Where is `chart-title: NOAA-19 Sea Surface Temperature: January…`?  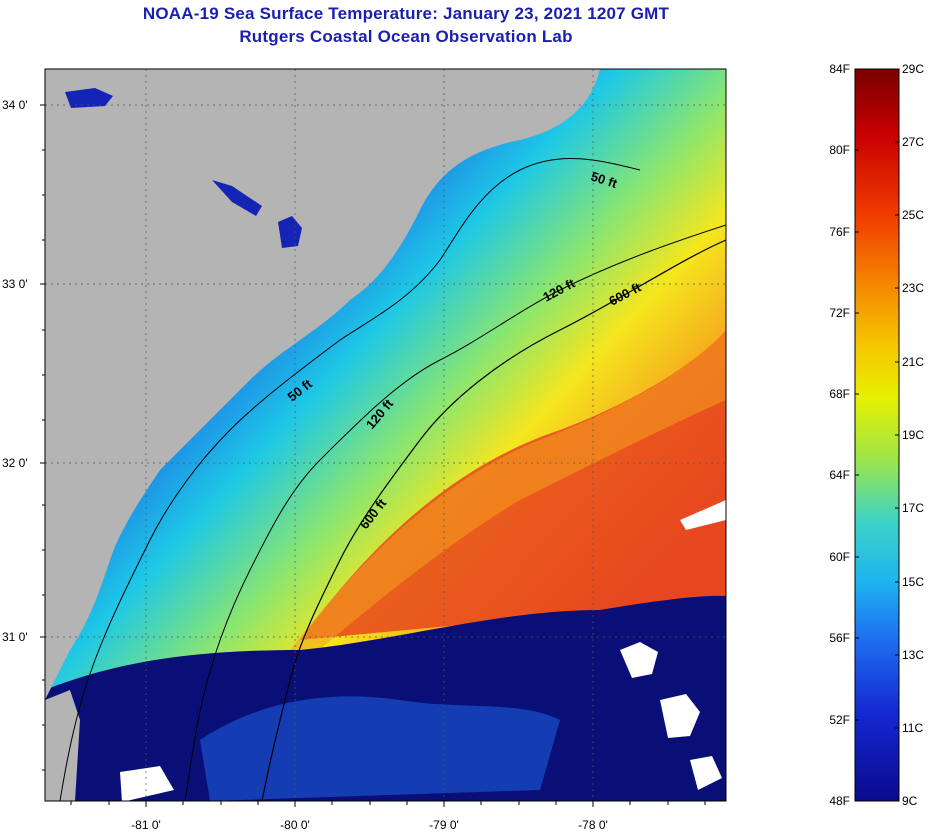 chart-title: NOAA-19 Sea Surface Temperature: January… is located at coordinates (406, 13).